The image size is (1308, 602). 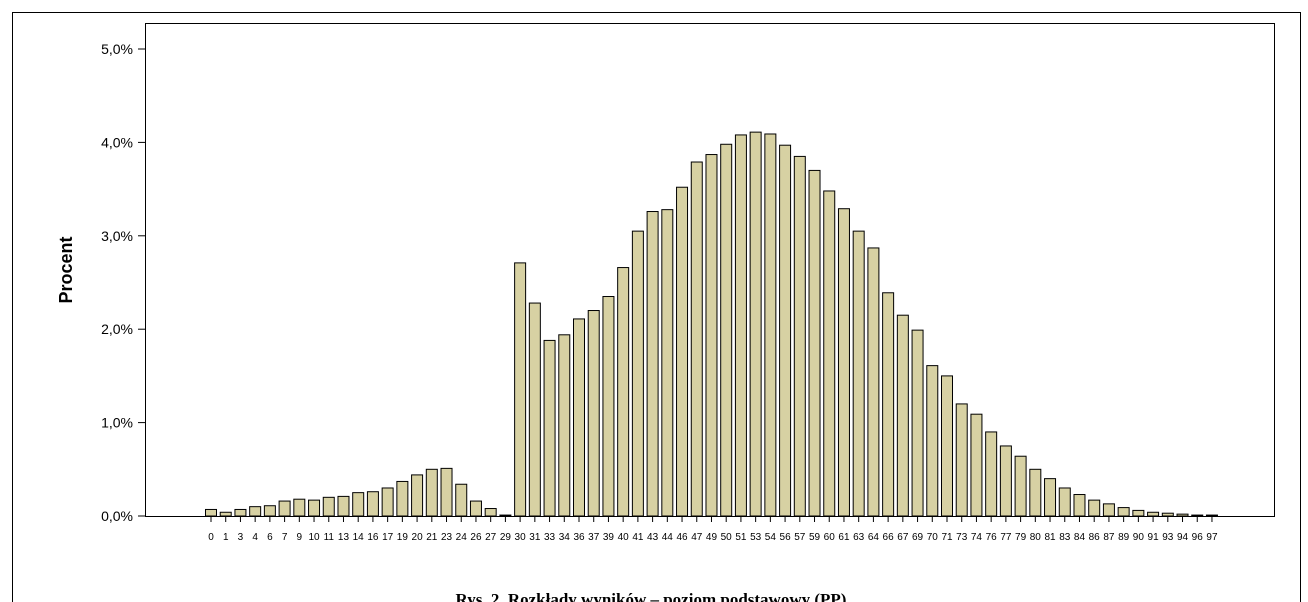 I want to click on y-tick-label: 2,0%, so click(x=117, y=329).